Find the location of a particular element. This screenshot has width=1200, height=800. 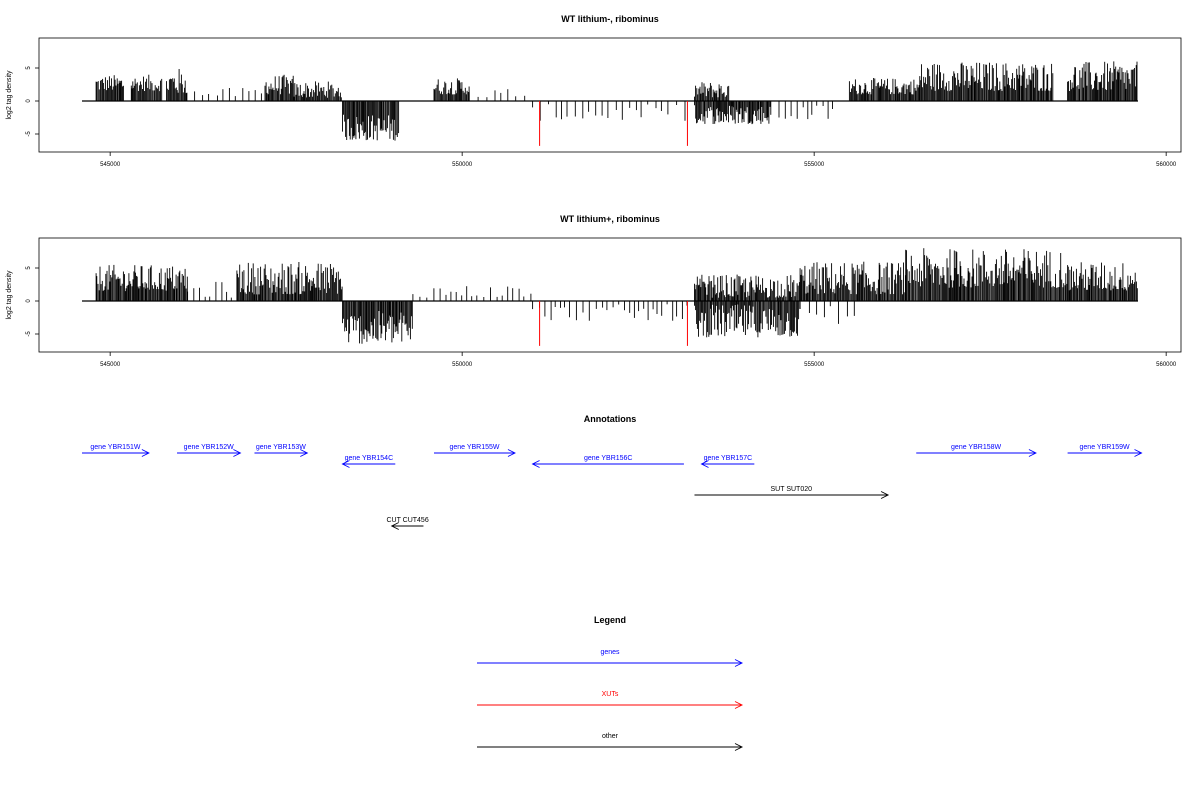

annotation-feature: gene YBR153W is located at coordinates (281, 450).